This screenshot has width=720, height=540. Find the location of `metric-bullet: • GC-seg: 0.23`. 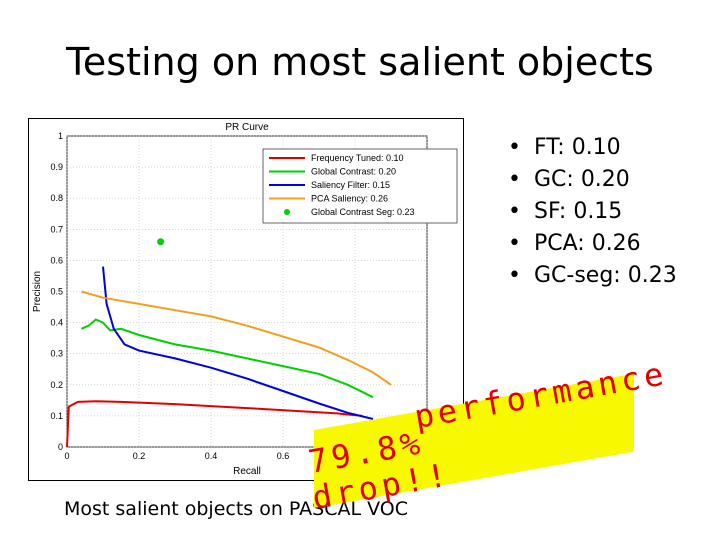

metric-bullet: • GC-seg: 0.23 is located at coordinates (592, 276).